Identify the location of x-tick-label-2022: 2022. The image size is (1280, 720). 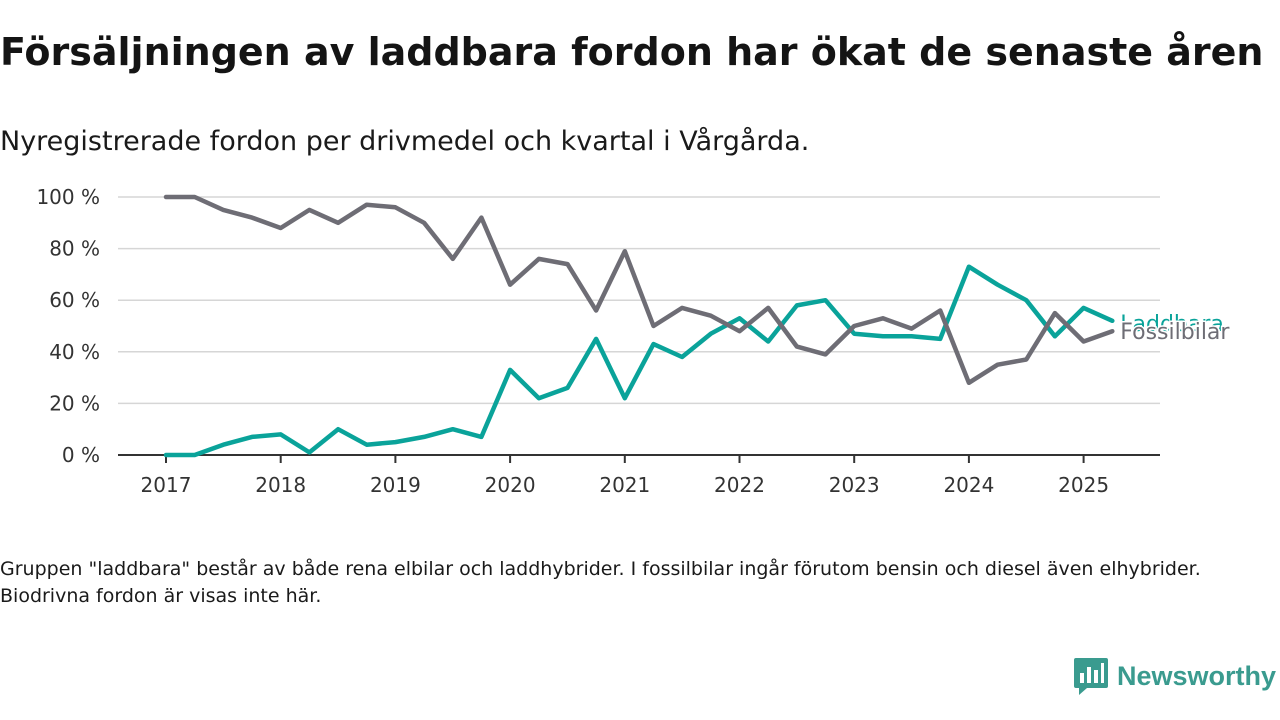
(739, 485).